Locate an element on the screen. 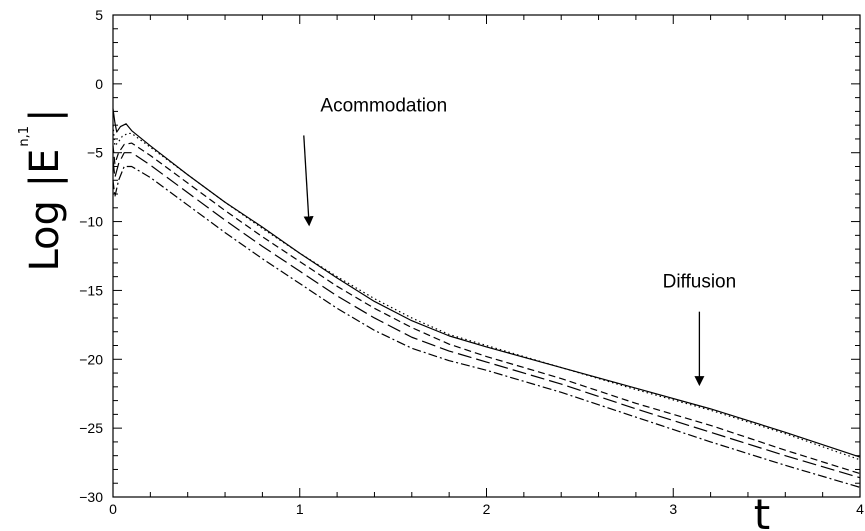  x-axis-title: t is located at coordinates (762, 510).